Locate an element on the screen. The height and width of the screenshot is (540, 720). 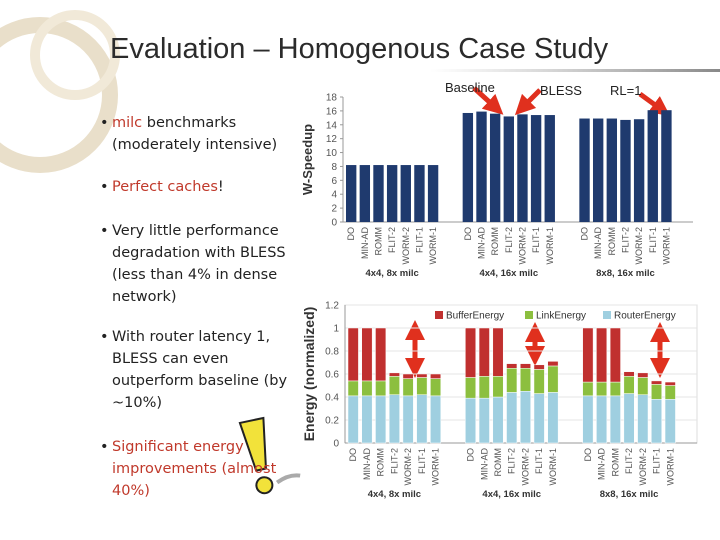
legend-swatch is located at coordinates (607, 315).